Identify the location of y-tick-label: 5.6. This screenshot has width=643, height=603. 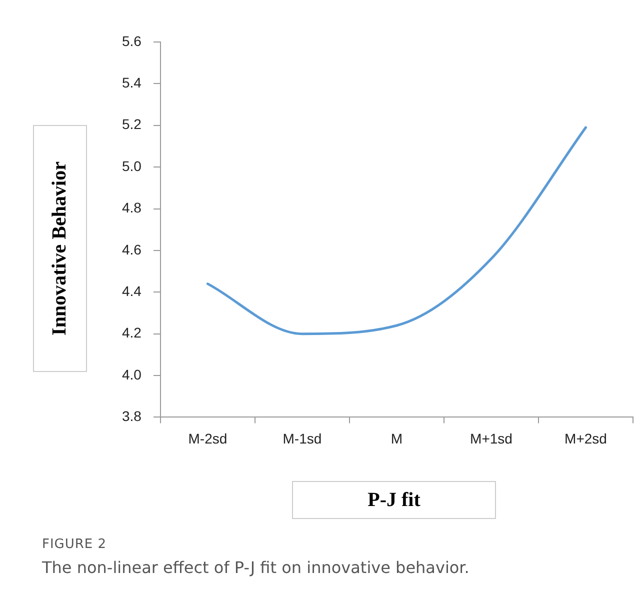
(132, 40).